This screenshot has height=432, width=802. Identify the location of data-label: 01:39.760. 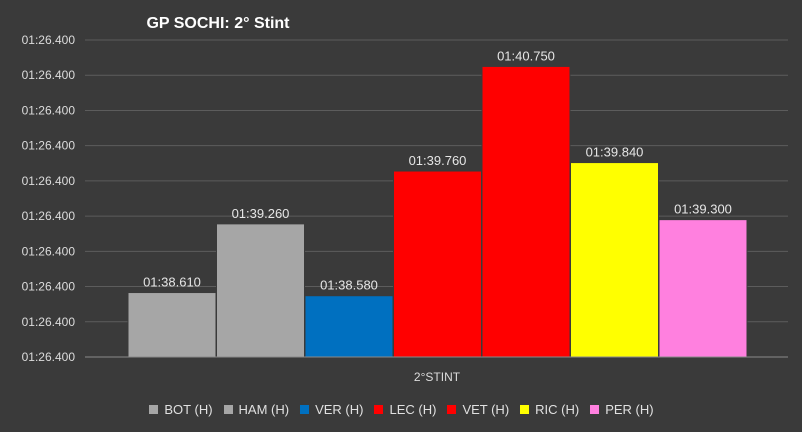
(438, 160).